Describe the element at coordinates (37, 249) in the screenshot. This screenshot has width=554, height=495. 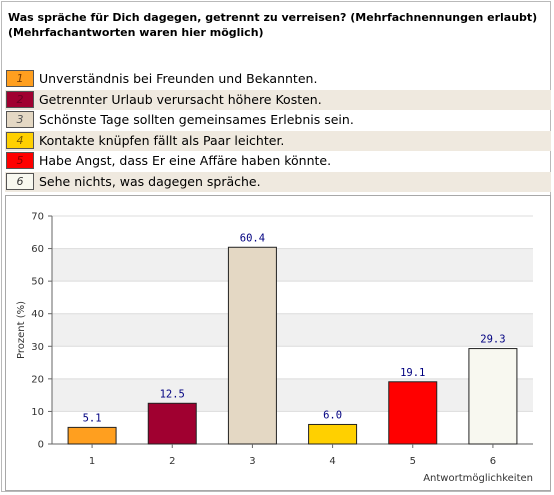
I see `y-tick-label: 60` at that location.